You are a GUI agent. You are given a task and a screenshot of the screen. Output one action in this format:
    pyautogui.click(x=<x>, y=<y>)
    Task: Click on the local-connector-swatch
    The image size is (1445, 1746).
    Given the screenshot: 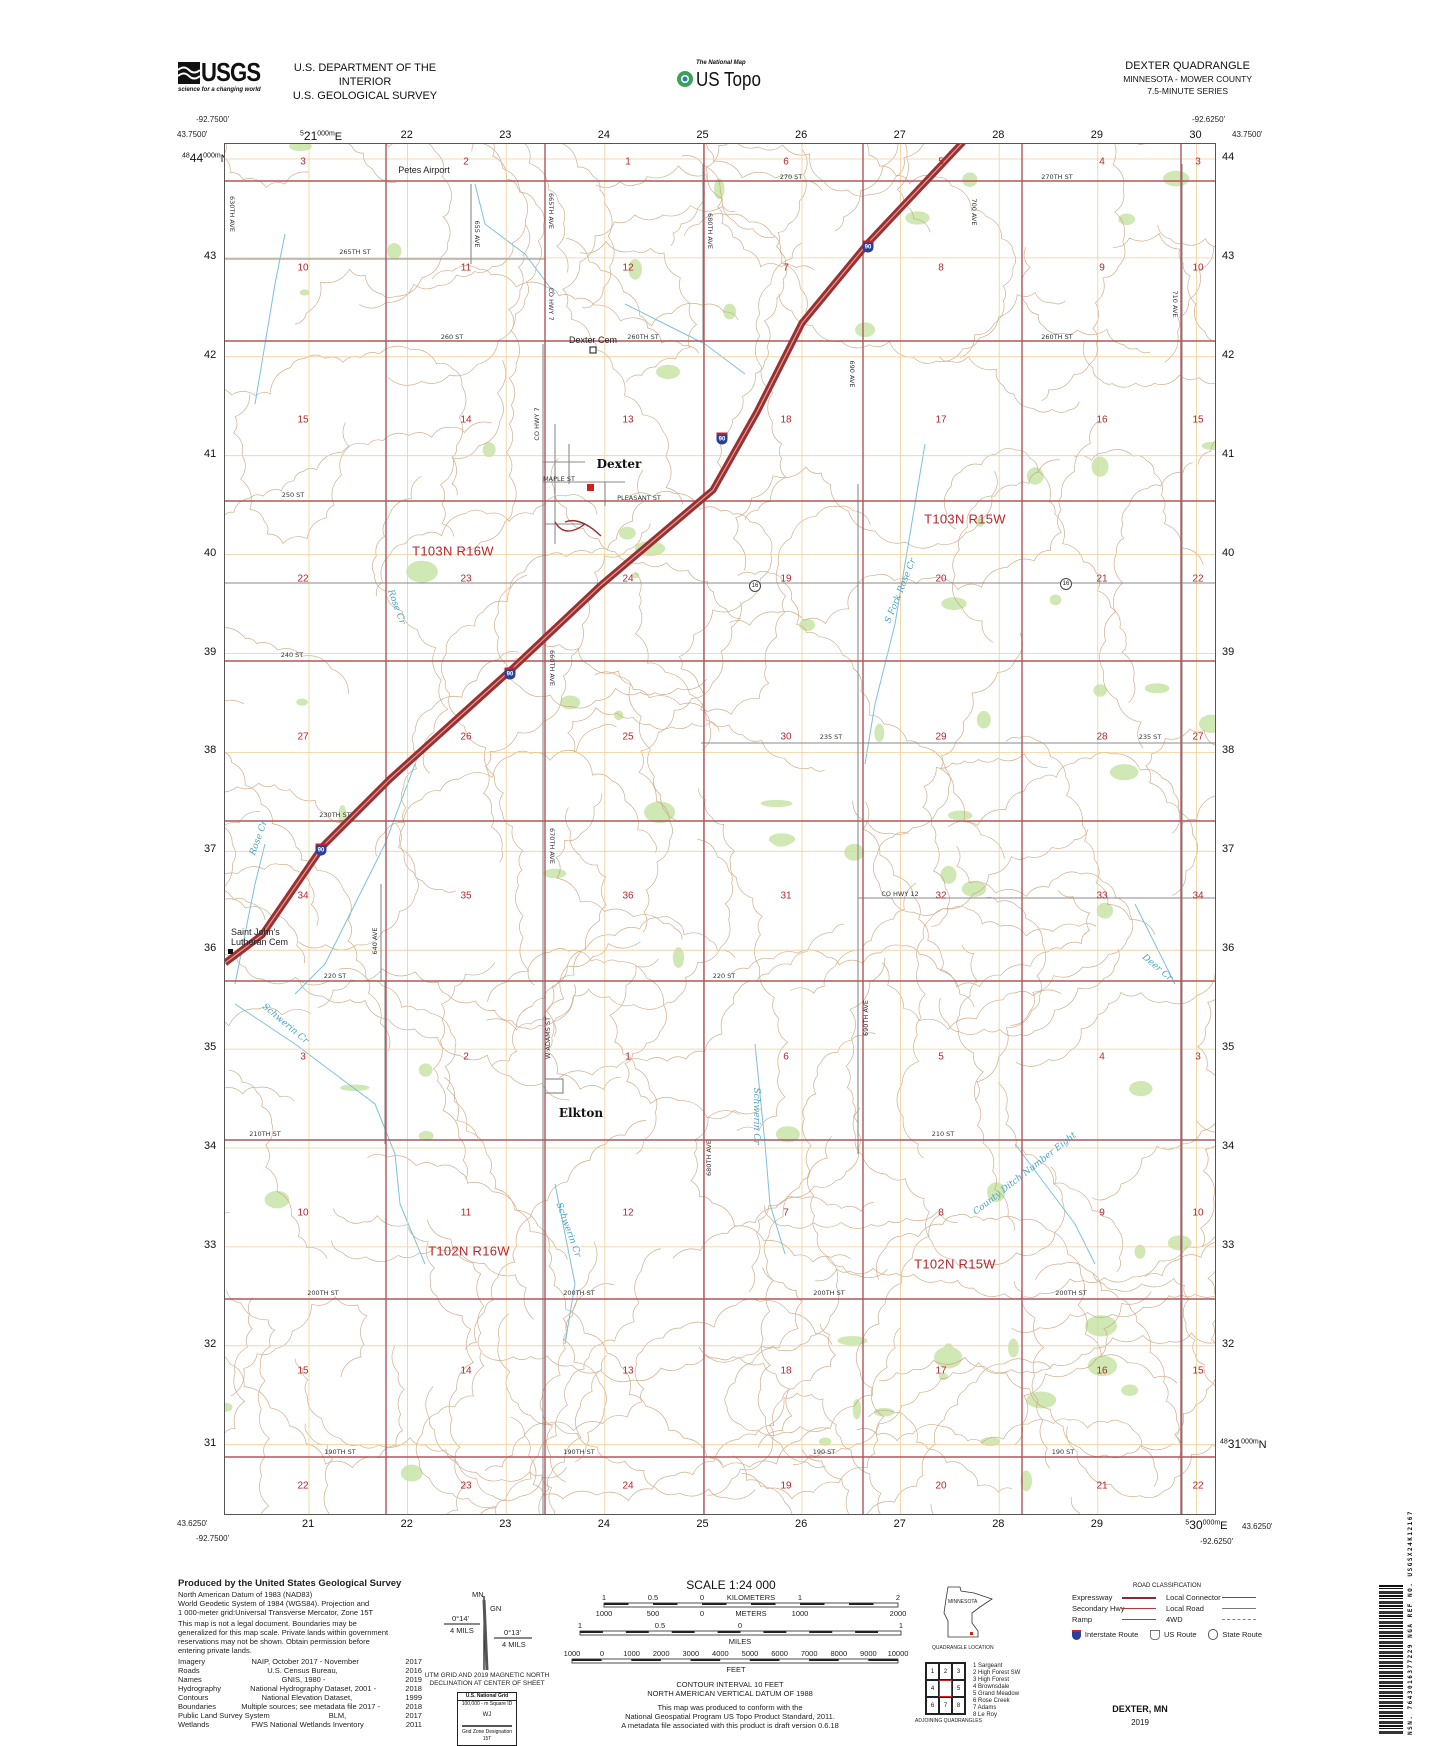 What is the action you would take?
    pyautogui.click(x=1239, y=1597)
    